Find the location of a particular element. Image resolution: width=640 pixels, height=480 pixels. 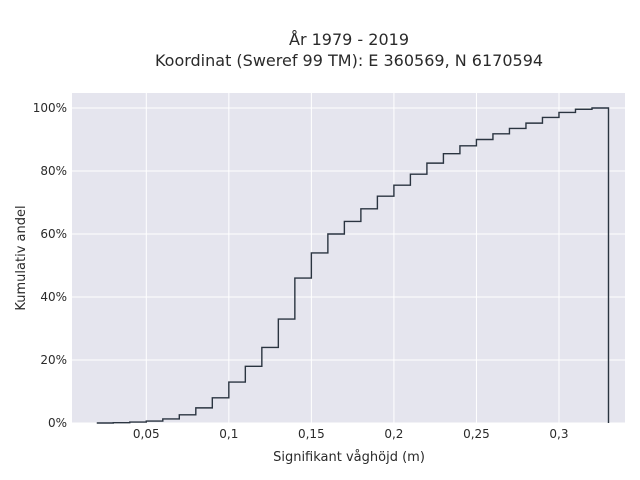

chart-title: År 1979 - 2019 is located at coordinates (349, 39).